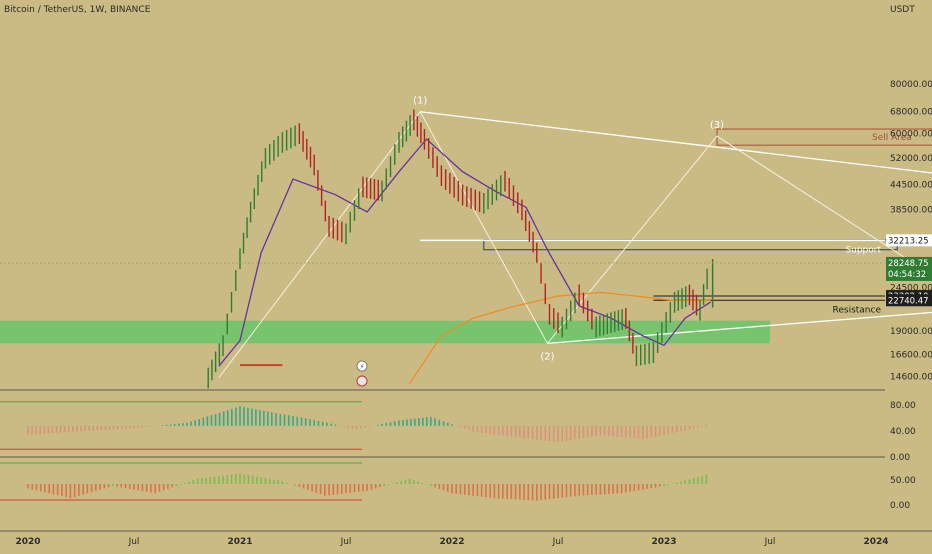 The image size is (932, 554). Describe the element at coordinates (77, 10) in the screenshot. I see `chart-title: Bitcoin / TetherUS, 1W, BINANCE` at that location.